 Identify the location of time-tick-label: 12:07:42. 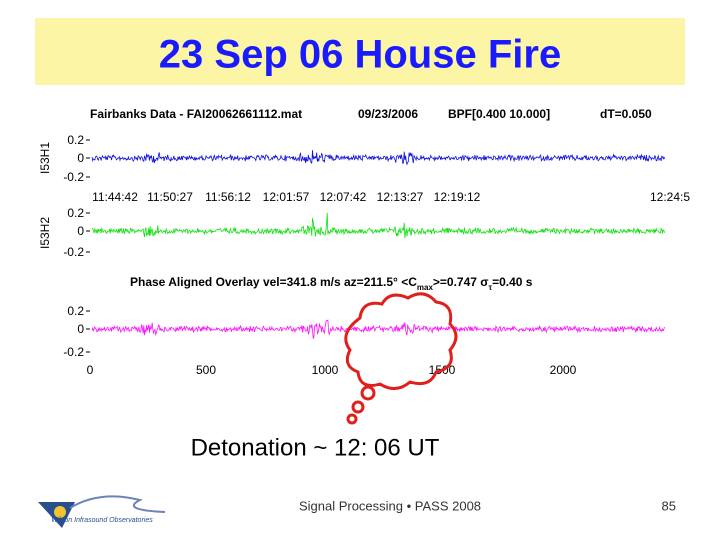
(343, 197).